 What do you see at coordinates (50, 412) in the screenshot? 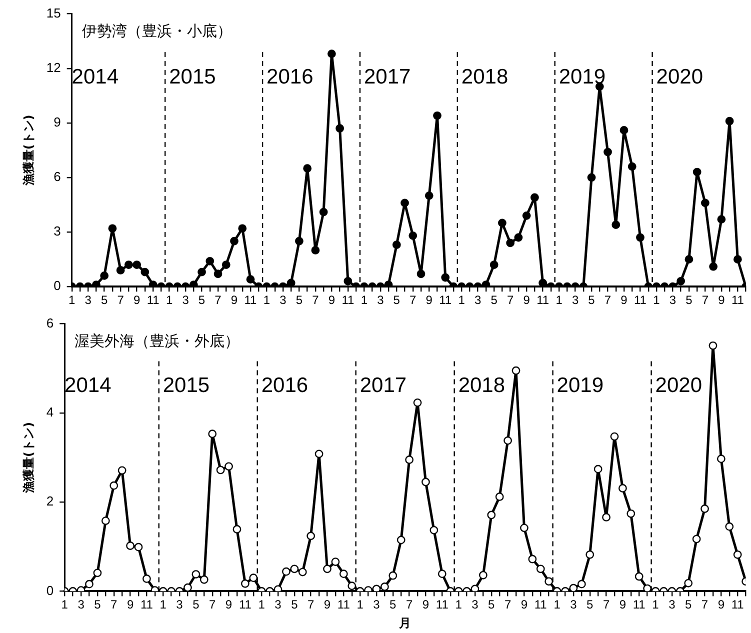
I see `y-tick-label: 4` at bounding box center [50, 412].